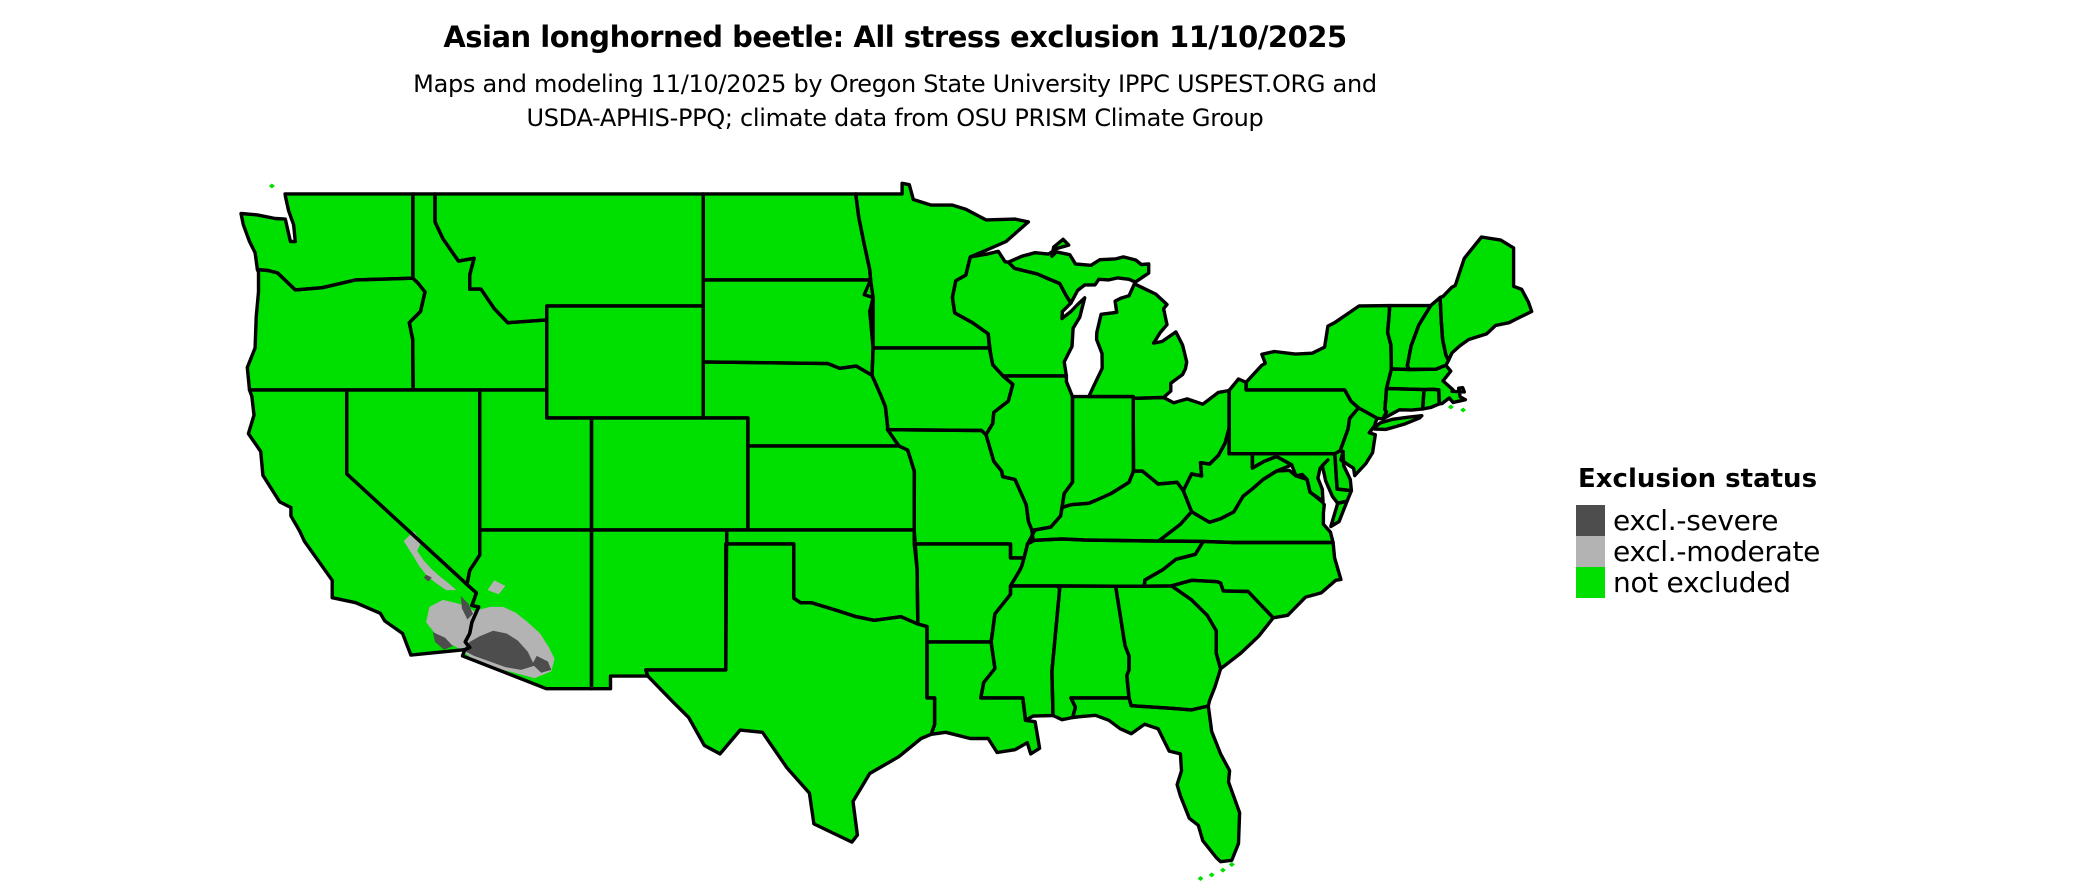 The image size is (2100, 892). Describe the element at coordinates (831, 487) in the screenshot. I see `state-fill-ks` at that location.